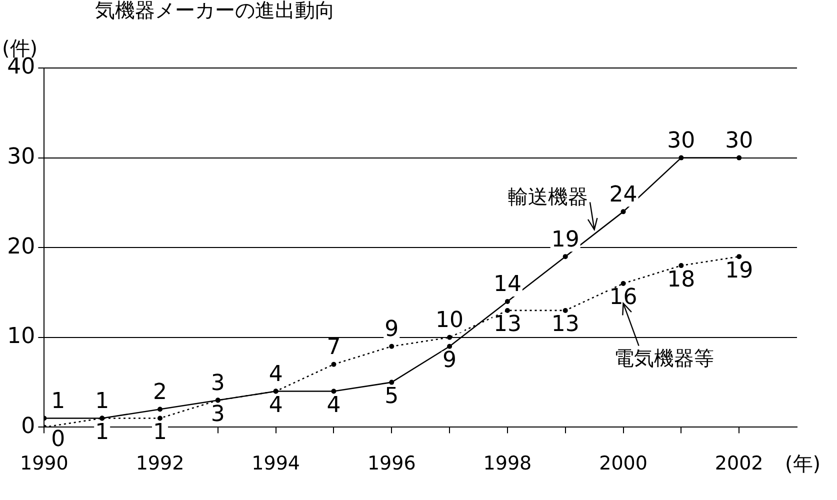  Describe the element at coordinates (623, 463) in the screenshot. I see `x-tick-label: 2000` at that location.